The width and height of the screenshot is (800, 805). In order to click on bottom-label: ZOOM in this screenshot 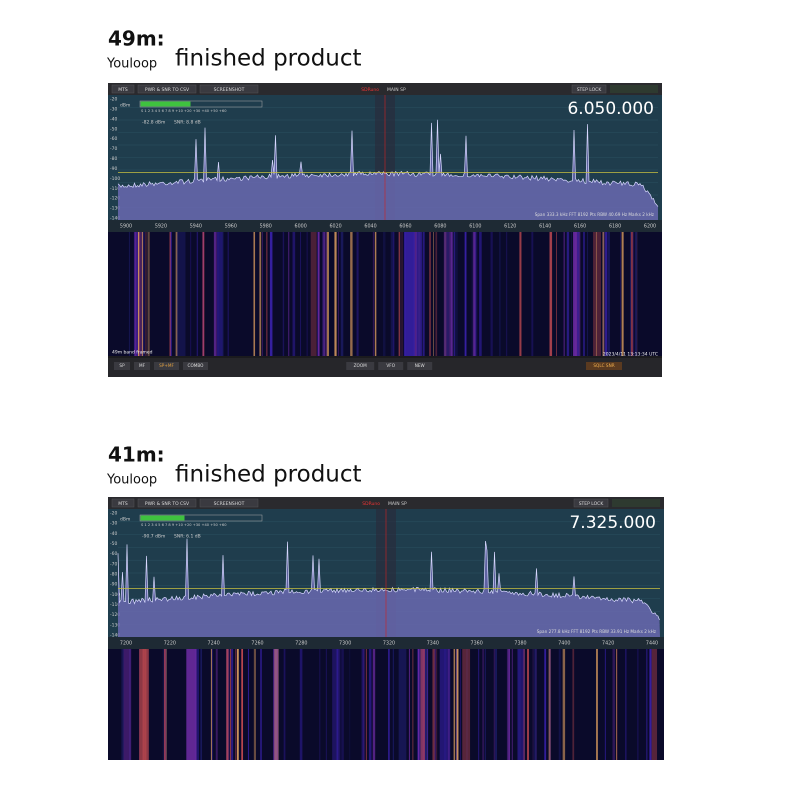, I will do `click(360, 365)`.